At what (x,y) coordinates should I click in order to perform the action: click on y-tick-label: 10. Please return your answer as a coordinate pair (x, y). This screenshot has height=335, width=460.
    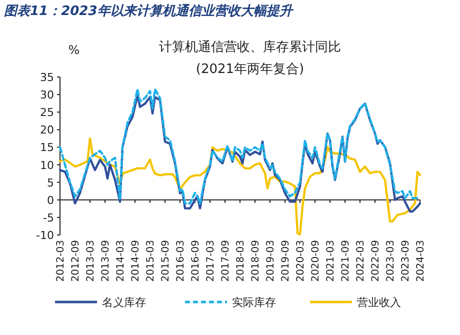
    Looking at the image, I should click on (47, 165).